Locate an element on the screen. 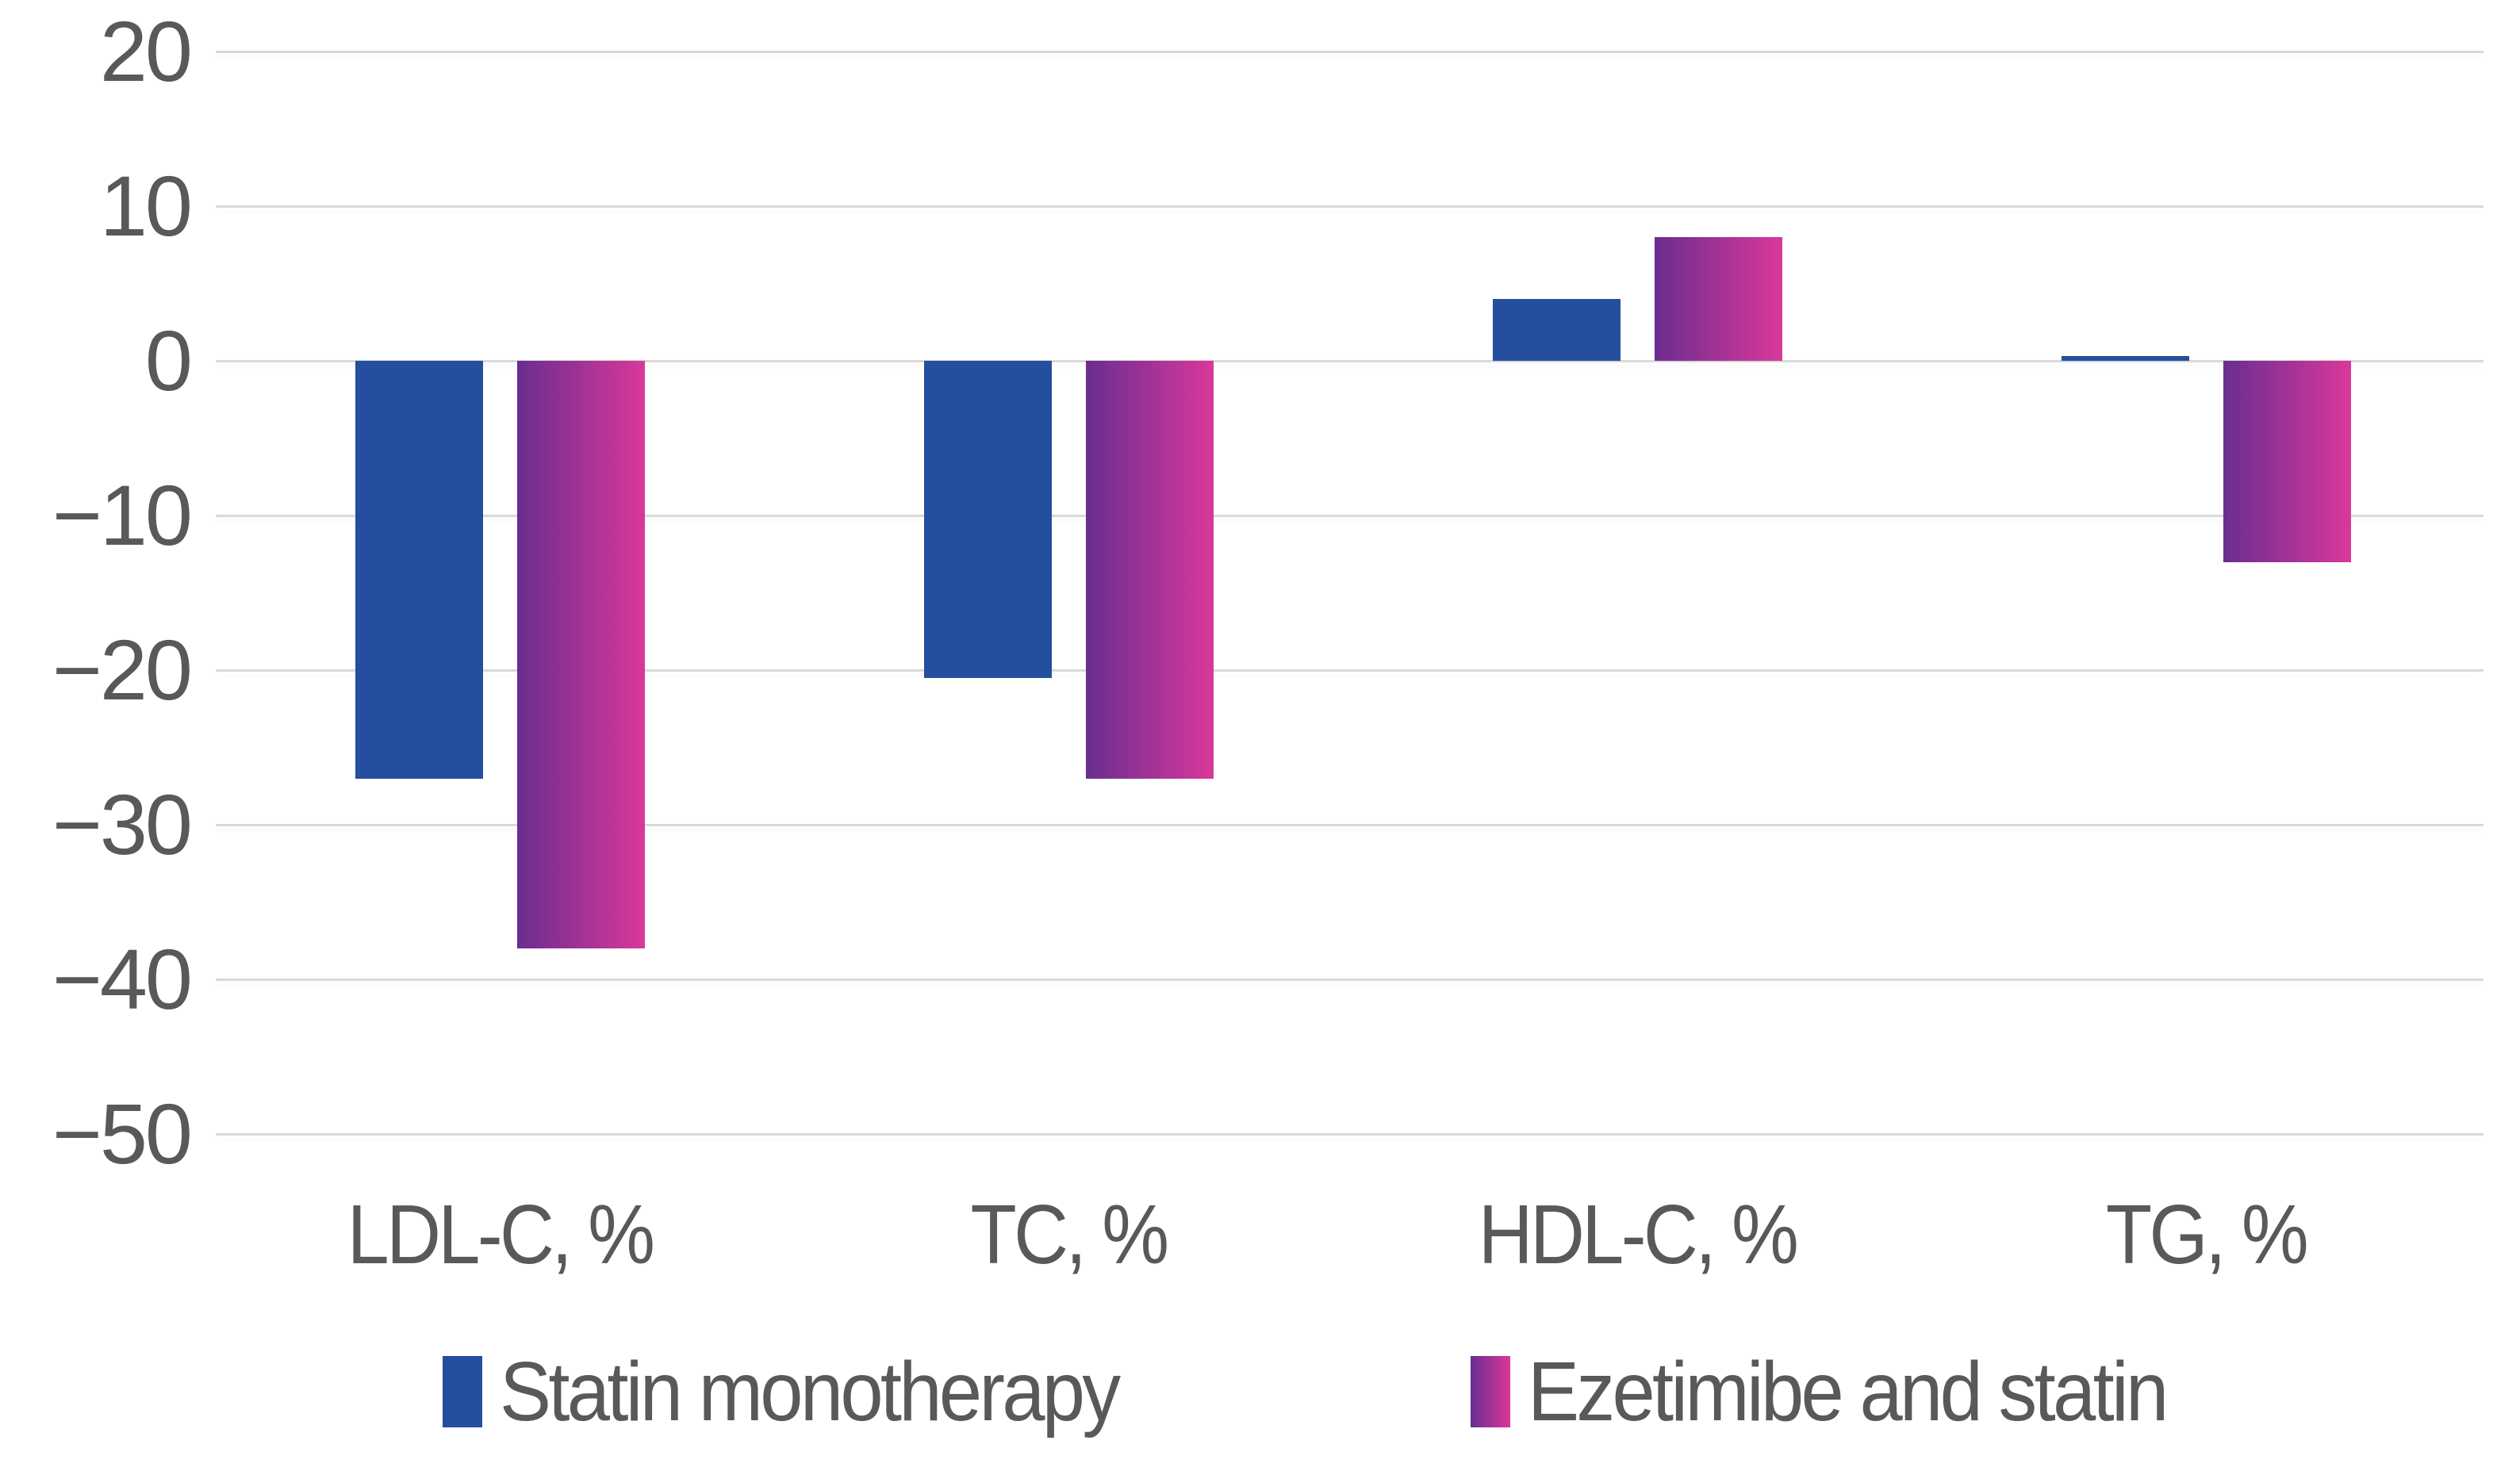 The height and width of the screenshot is (1471, 2520). legend-swatch-ezetimibe-and-statin is located at coordinates (1490, 1391).